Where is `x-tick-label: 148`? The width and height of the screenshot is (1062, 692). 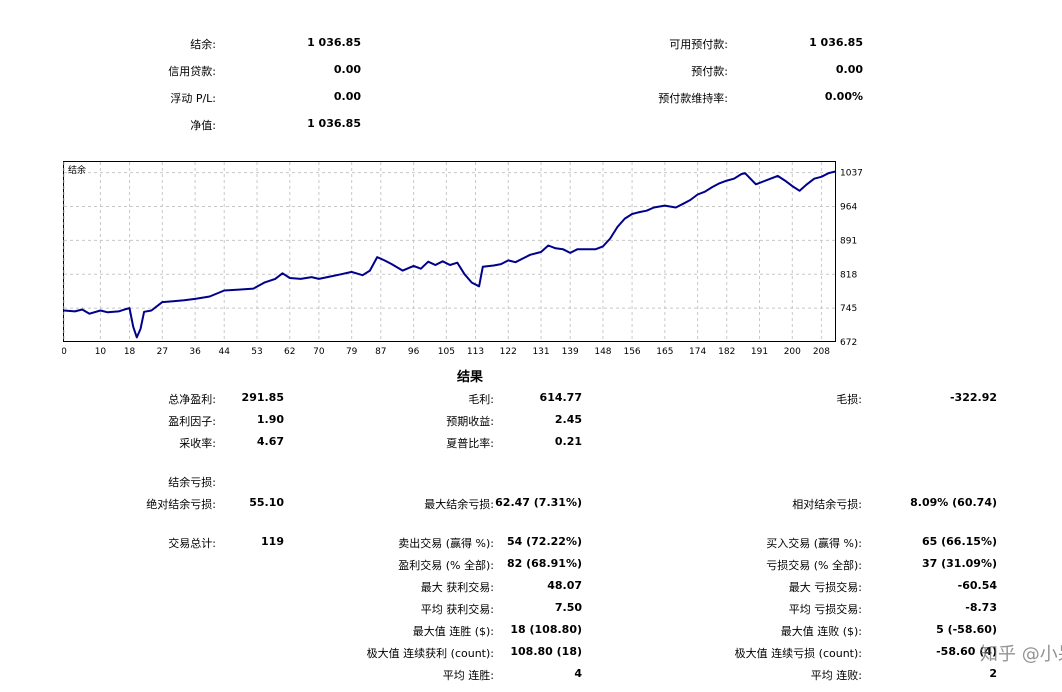
x-tick-label: 148 is located at coordinates (602, 351).